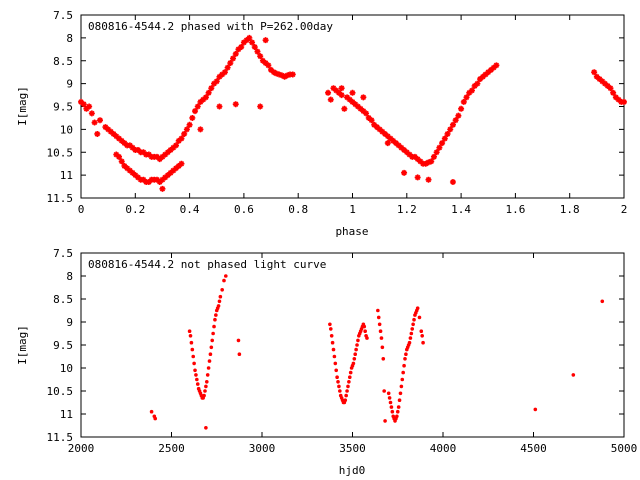 The height and width of the screenshot is (480, 640). Describe the element at coordinates (298, 209) in the screenshot. I see `x-tick-label: 0.8` at that location.